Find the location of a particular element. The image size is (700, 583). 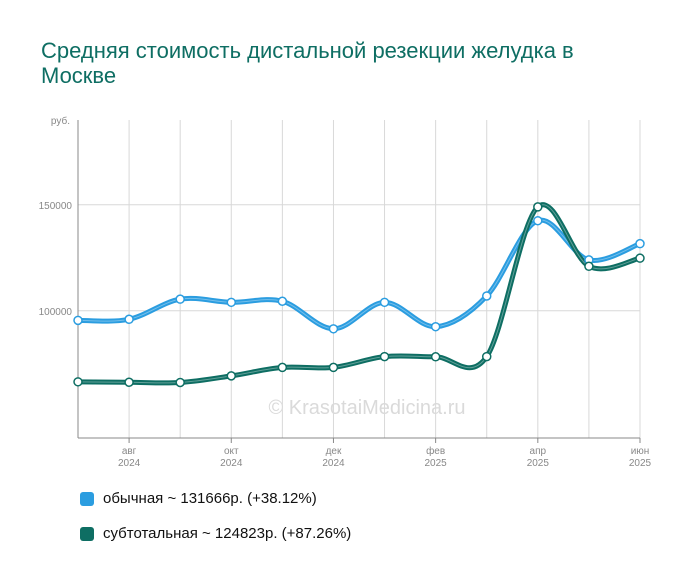

x-tick-label-month: фев is located at coordinates (435, 451).